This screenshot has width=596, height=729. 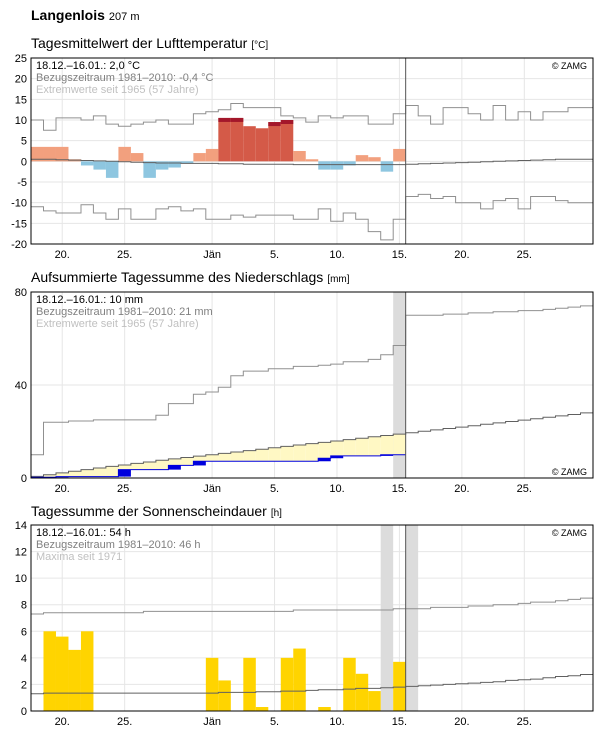 I want to click on temperature-extreme-min-line, so click(x=312, y=217).